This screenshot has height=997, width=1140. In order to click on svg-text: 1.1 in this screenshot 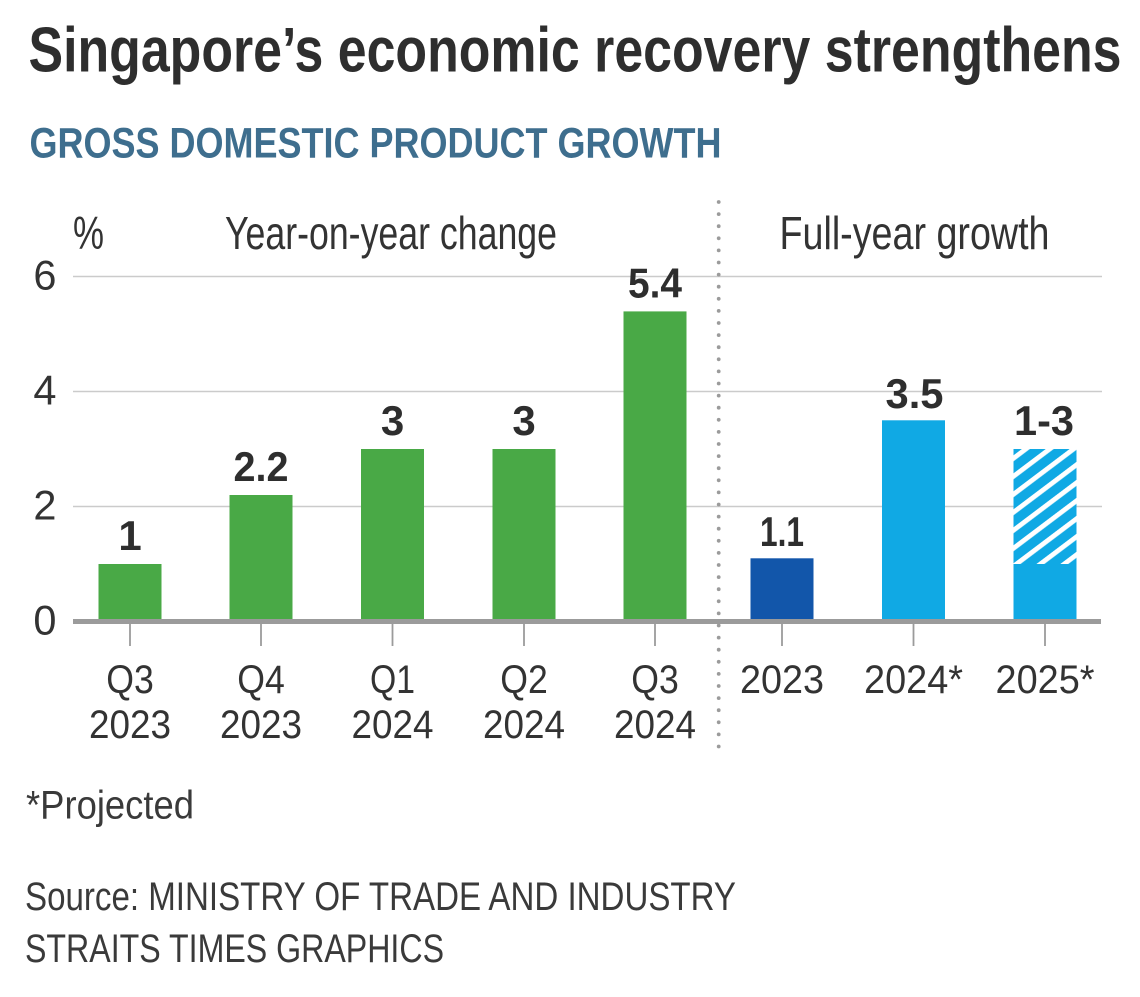, I will do `click(782, 531)`.